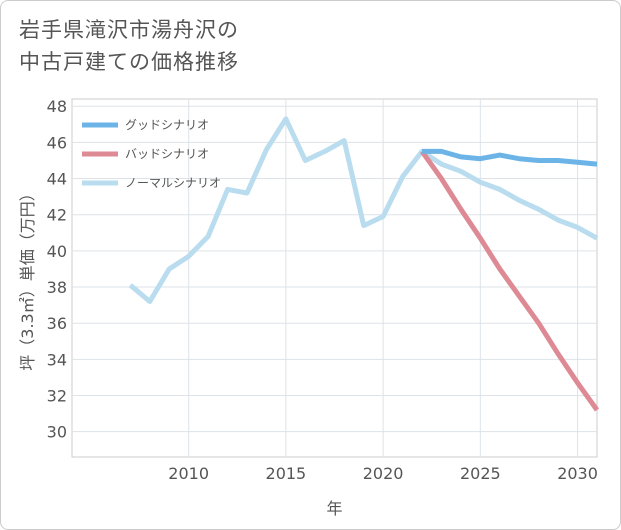  I want to click on y-tick-label: 34, so click(57, 359).